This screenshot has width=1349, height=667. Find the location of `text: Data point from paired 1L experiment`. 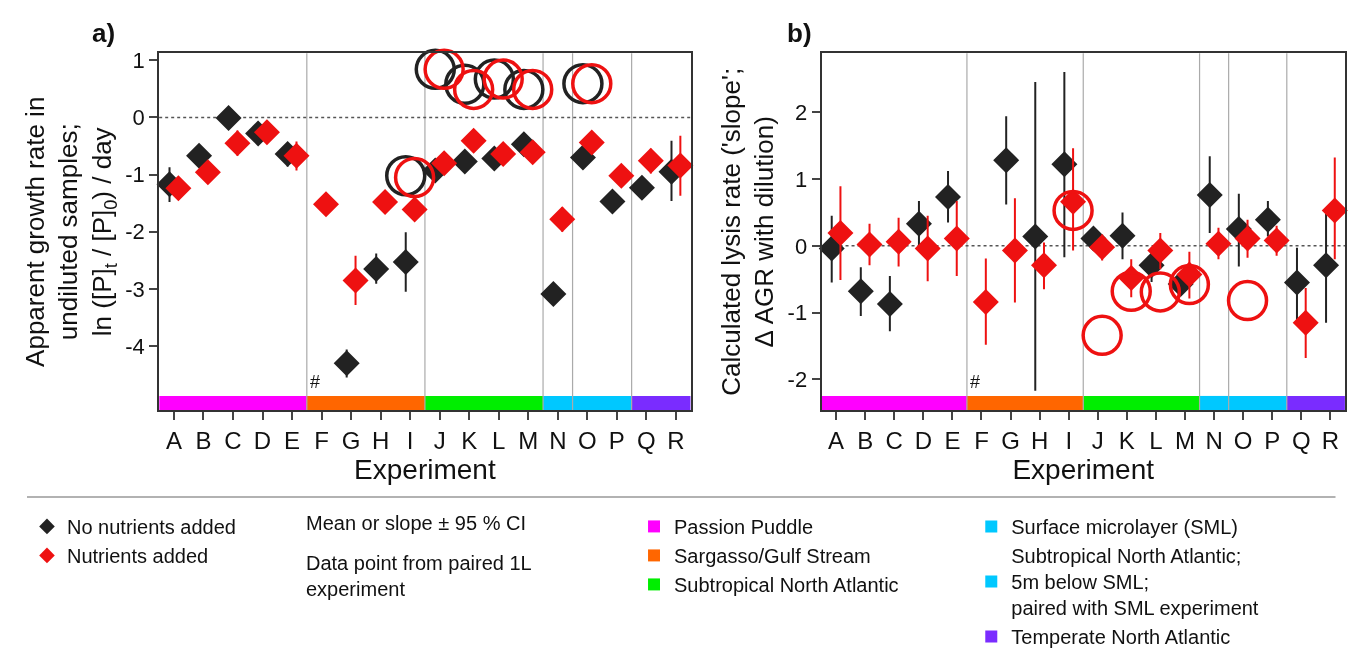

text: Data point from paired 1L experiment is located at coordinates (419, 576).